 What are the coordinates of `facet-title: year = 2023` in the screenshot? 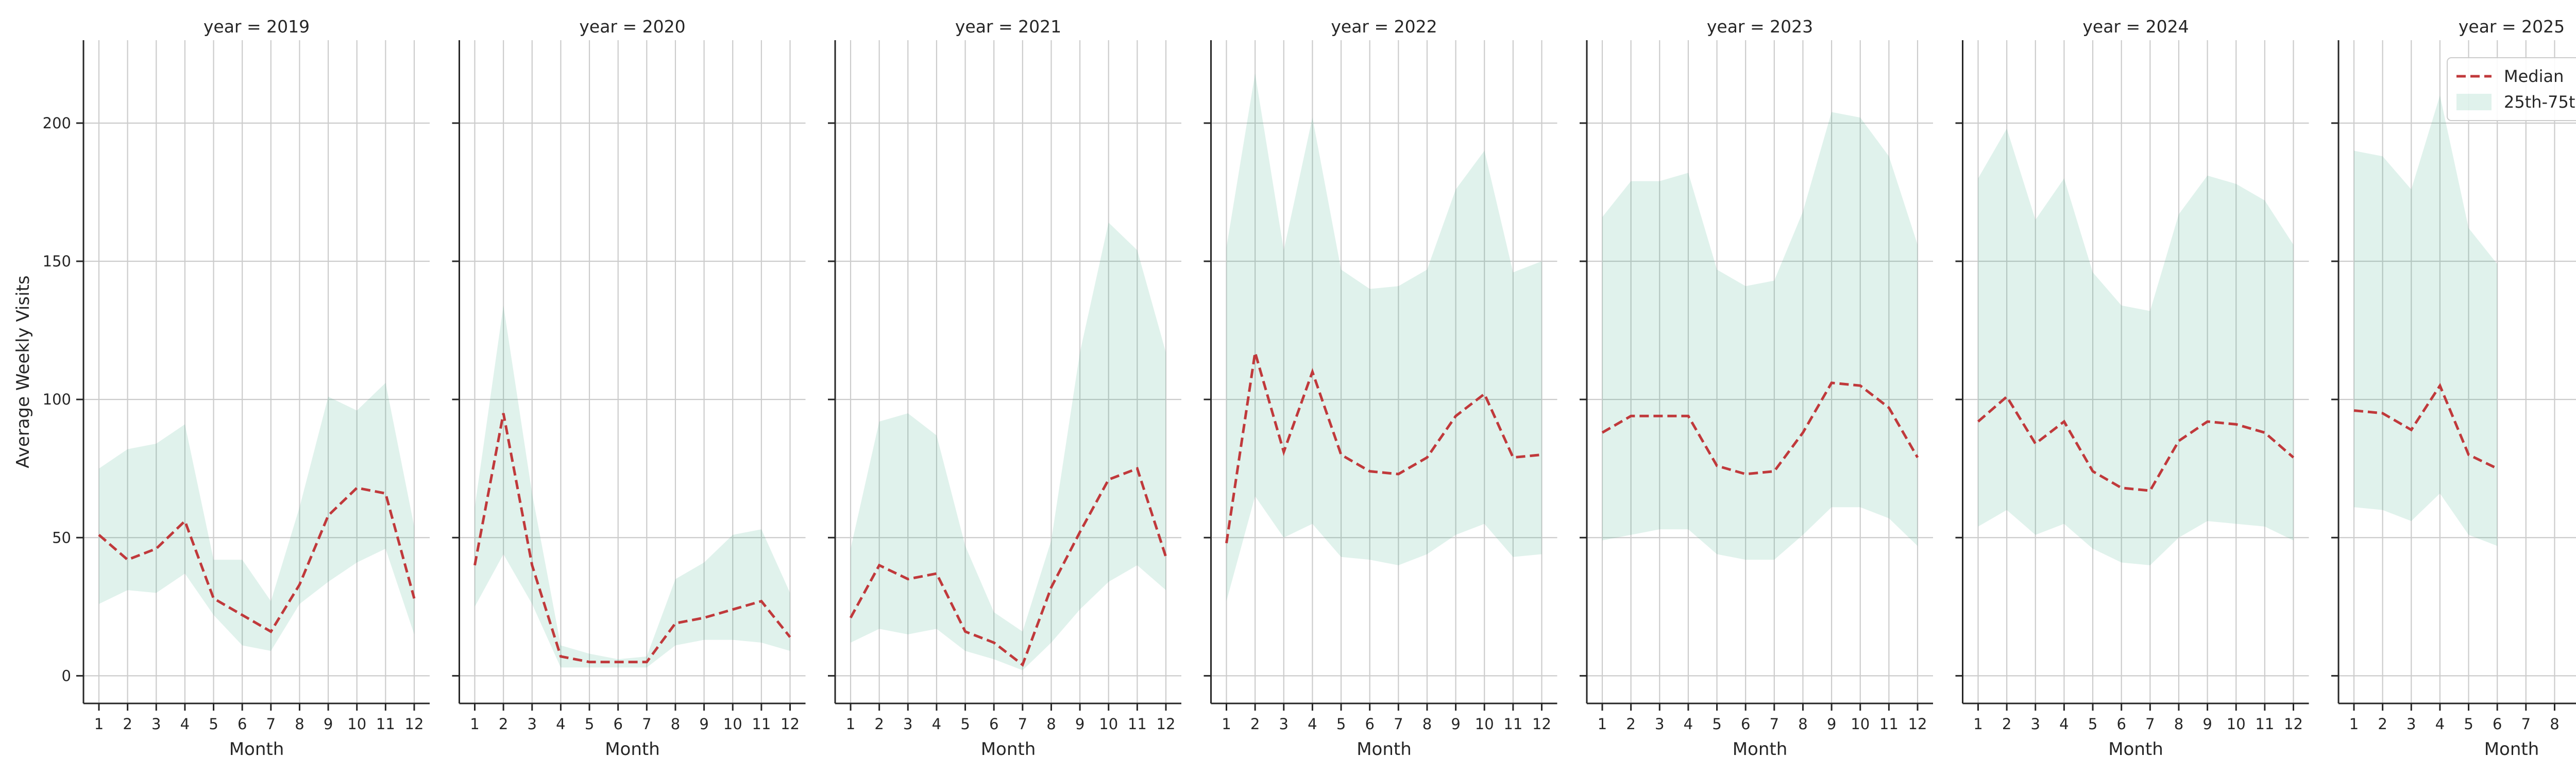 It's located at (1760, 26).